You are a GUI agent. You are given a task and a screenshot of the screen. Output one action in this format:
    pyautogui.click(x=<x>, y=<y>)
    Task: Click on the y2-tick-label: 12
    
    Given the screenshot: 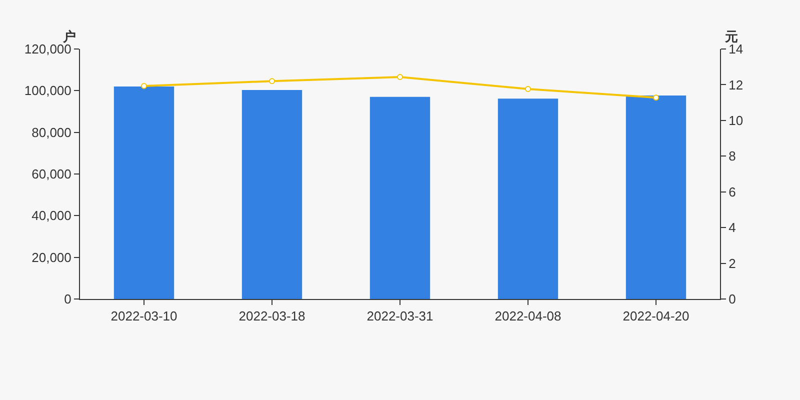 What is the action you would take?
    pyautogui.click(x=736, y=84)
    